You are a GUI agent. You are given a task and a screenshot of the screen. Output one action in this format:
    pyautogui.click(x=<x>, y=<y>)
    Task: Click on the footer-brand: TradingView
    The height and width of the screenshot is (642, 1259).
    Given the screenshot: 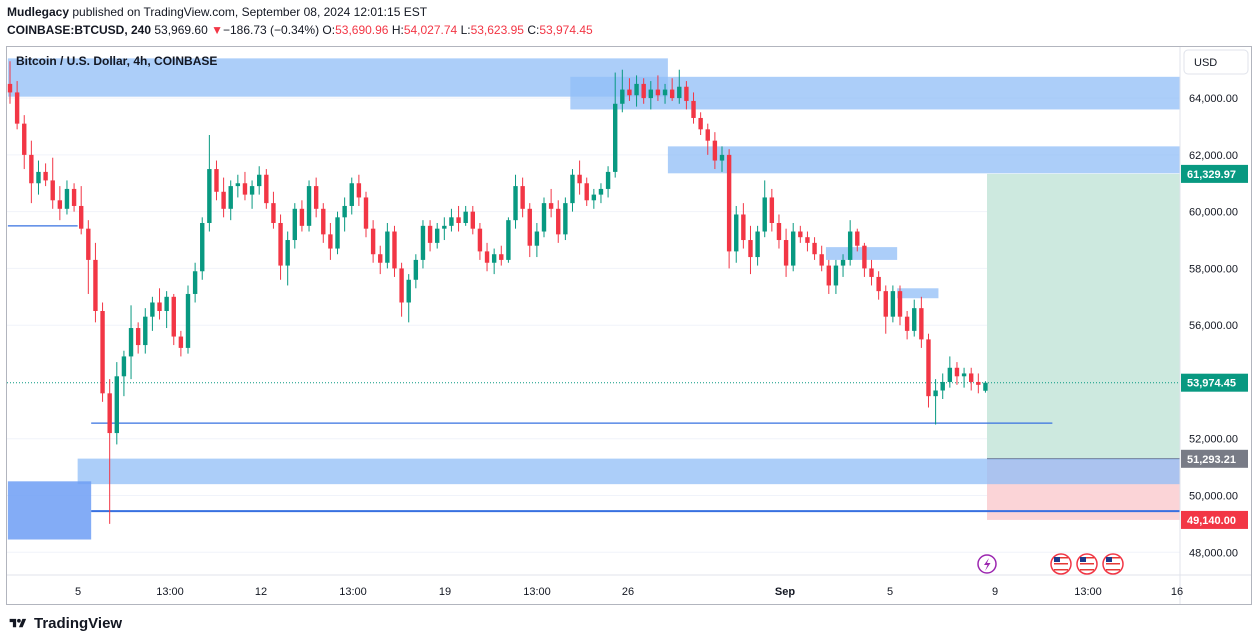 What is the action you would take?
    pyautogui.click(x=65, y=623)
    